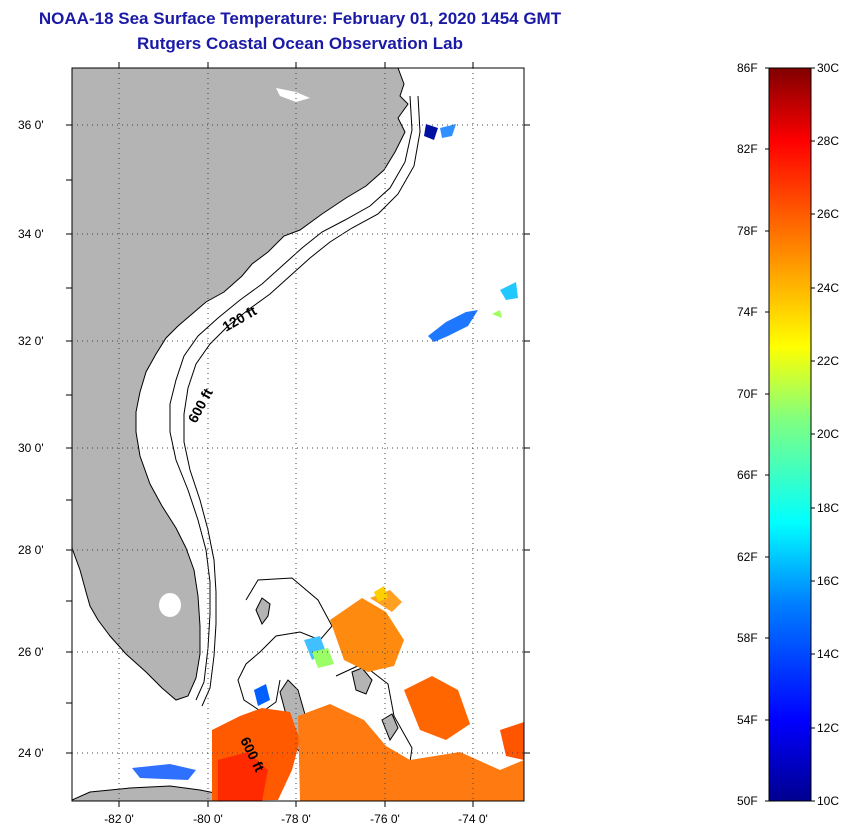  Describe the element at coordinates (431, 132) in the screenshot. I see `sst-patch-north-navy` at that location.